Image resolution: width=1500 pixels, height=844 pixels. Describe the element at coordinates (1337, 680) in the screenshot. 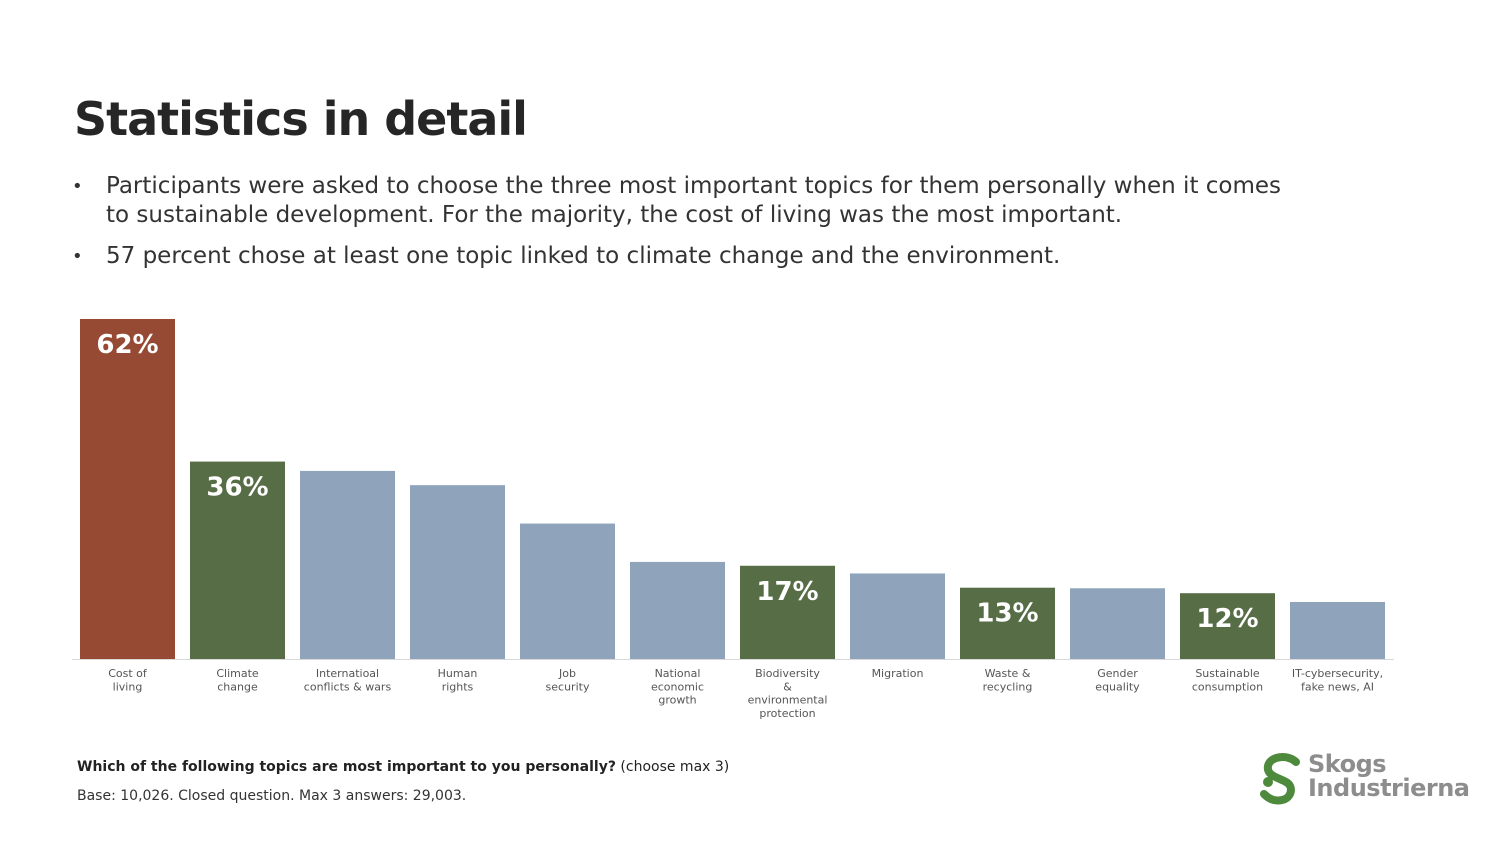

I see `category-label: IT-cybersecurity, fake news, AI` at that location.